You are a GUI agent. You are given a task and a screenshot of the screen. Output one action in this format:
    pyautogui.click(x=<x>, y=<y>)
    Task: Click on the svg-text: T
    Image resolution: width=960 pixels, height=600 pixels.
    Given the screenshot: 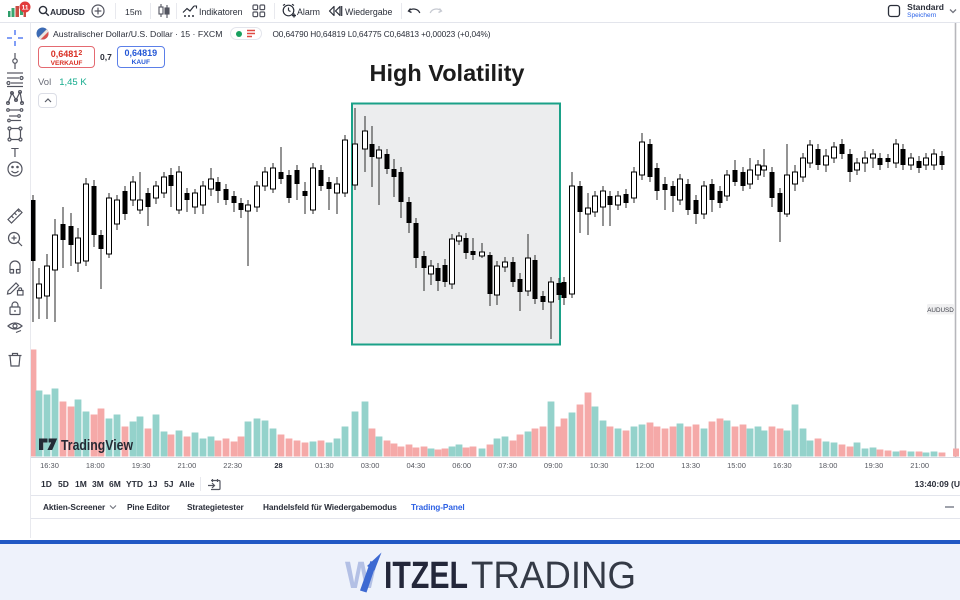 What is the action you would take?
    pyautogui.click(x=15, y=152)
    